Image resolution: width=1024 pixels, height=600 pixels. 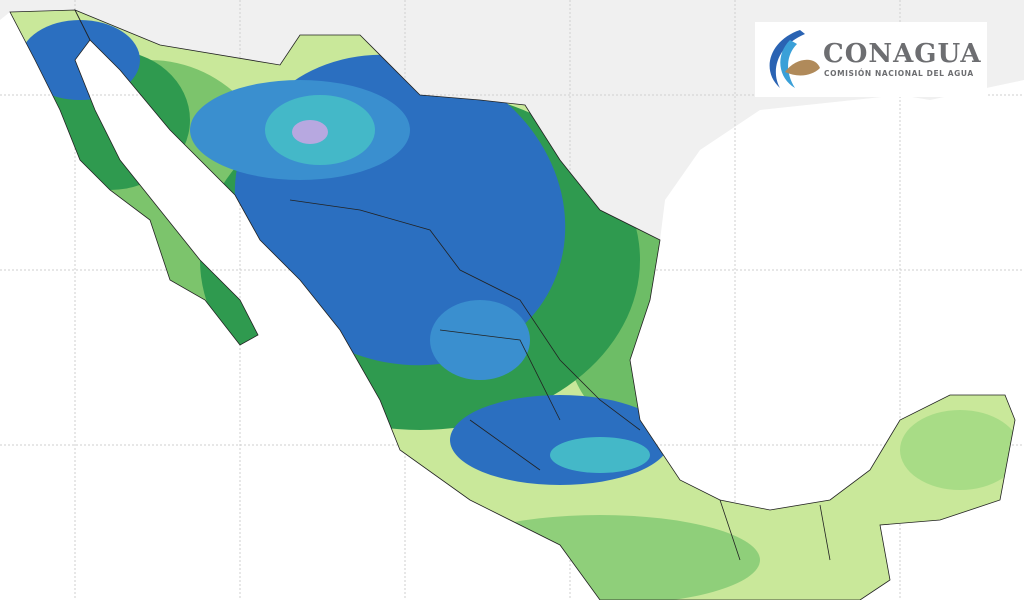 I want to click on logo: CONAGUA COMISIÓN NACIONAL DEL AGUA, so click(x=871, y=59).